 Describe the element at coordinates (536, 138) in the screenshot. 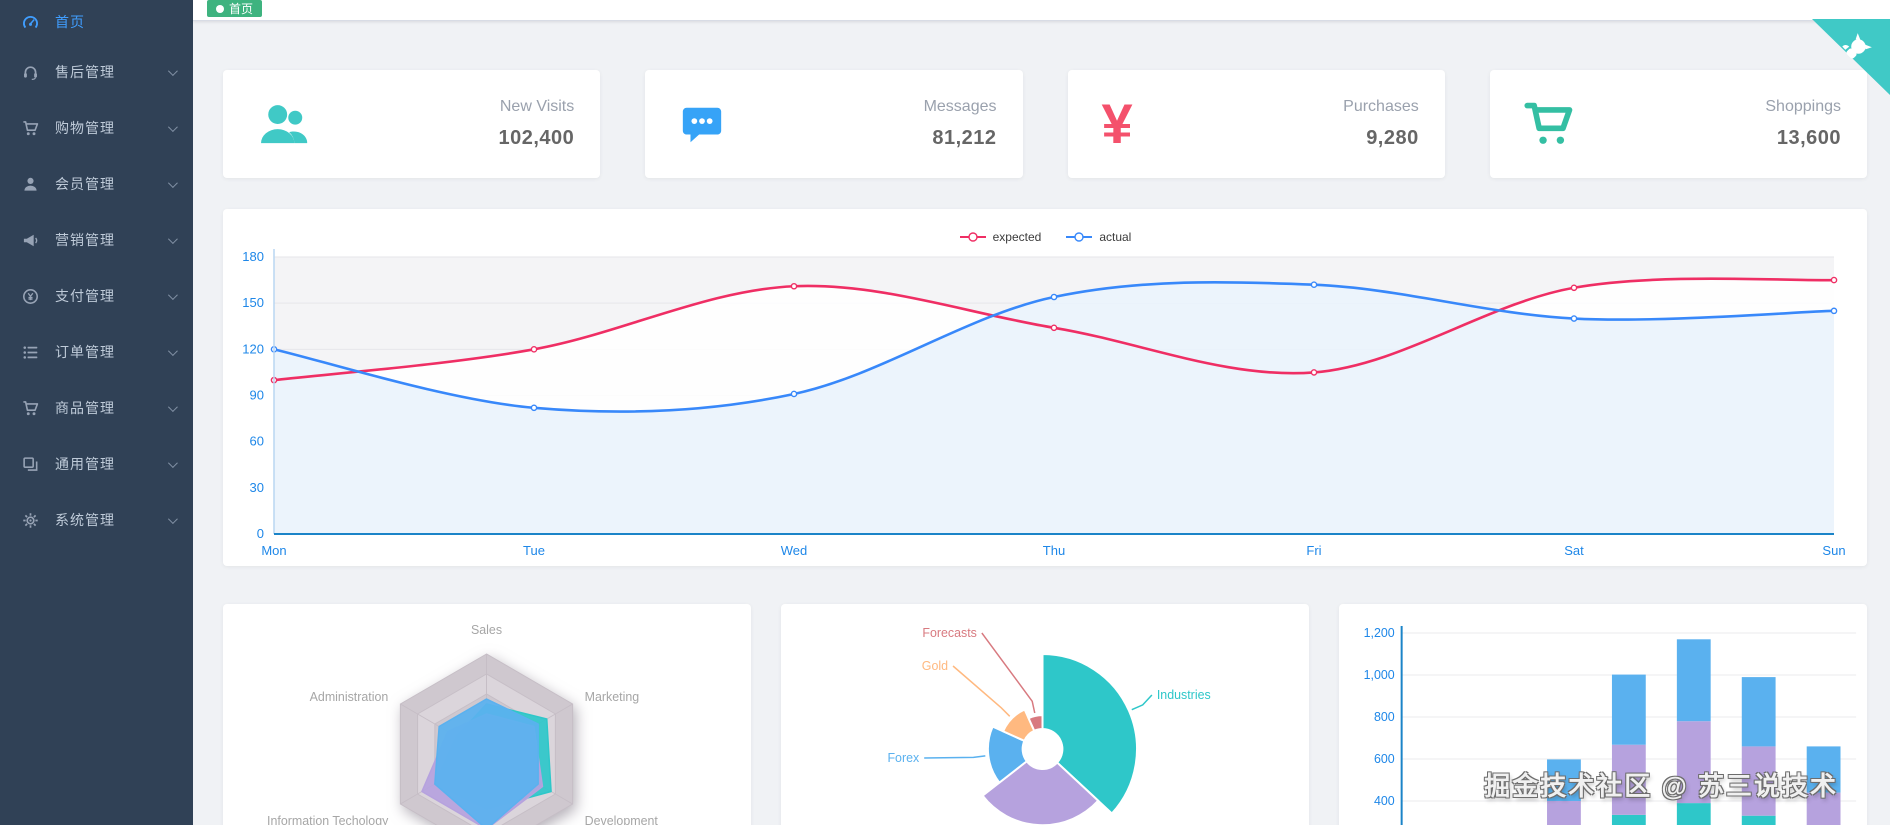

I see `stat-card-value: 102,400` at that location.